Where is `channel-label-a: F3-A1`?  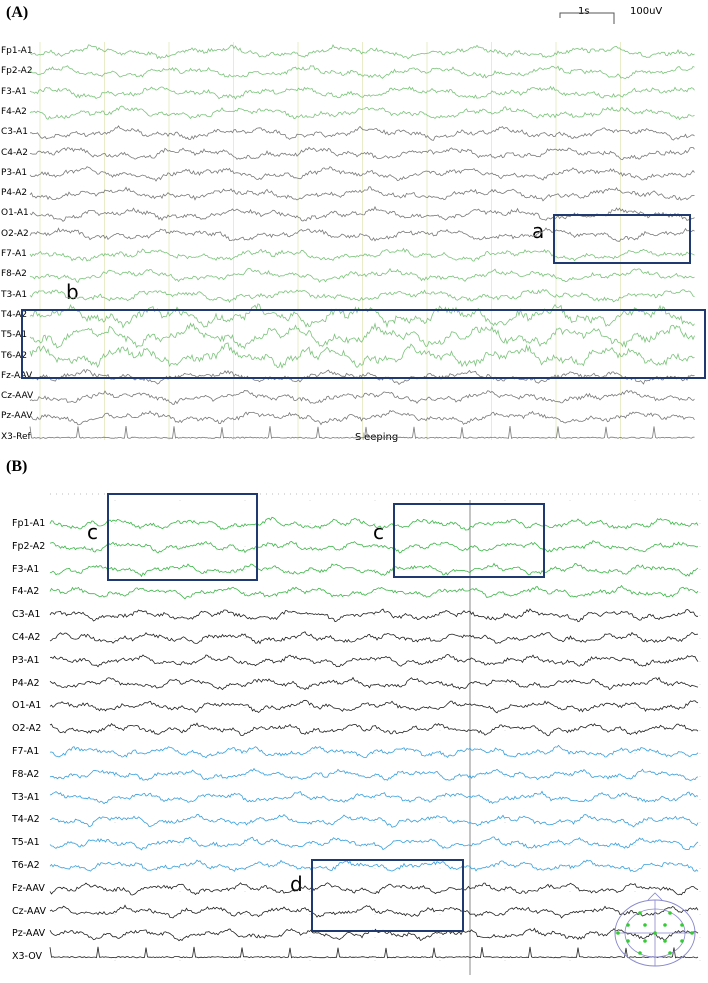 channel-label-a: F3-A1 is located at coordinates (14, 91).